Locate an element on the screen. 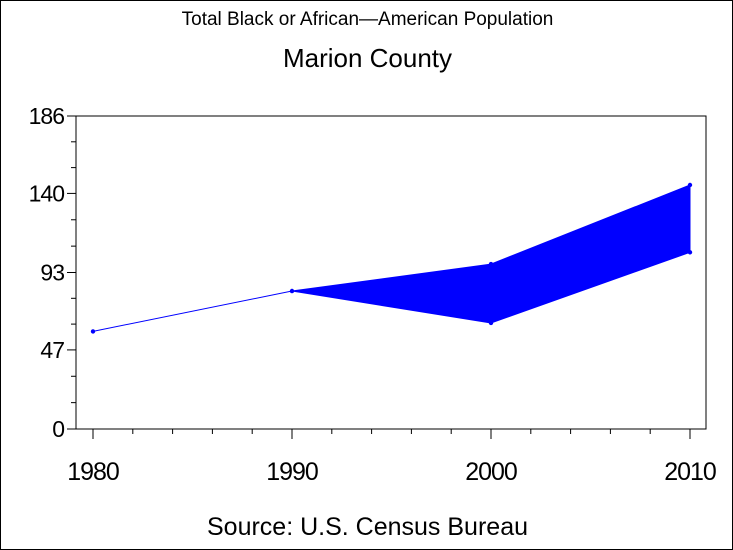 Image resolution: width=733 pixels, height=550 pixels. y-tick-label: 93 is located at coordinates (52, 273).